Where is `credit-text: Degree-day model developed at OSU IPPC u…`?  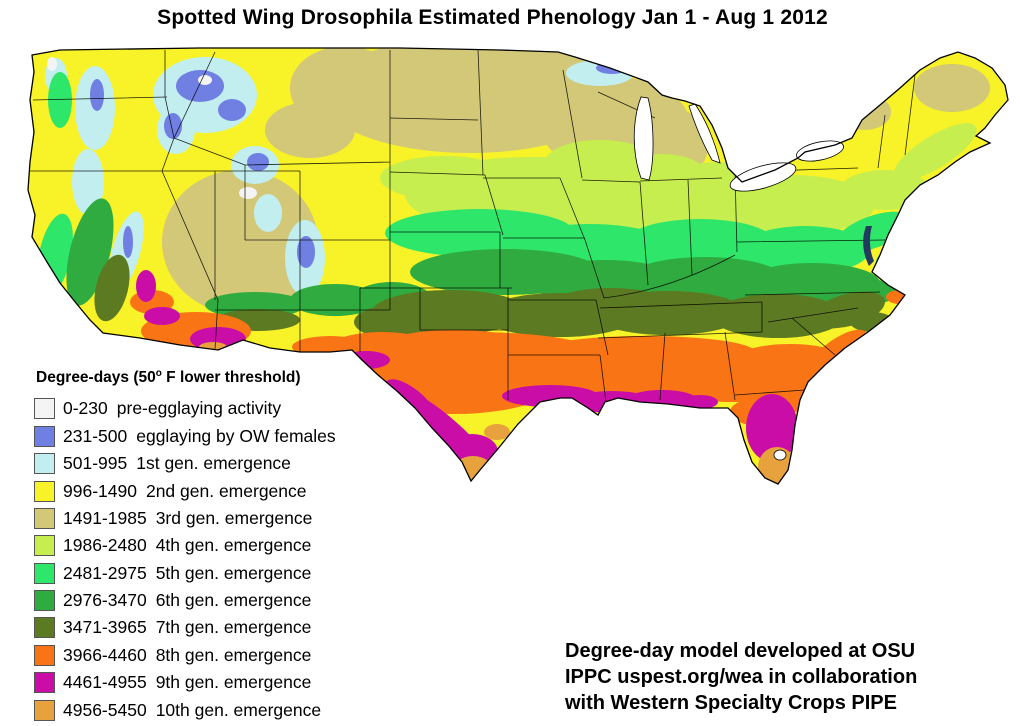 credit-text: Degree-day model developed at OSU IPPC u… is located at coordinates (741, 677).